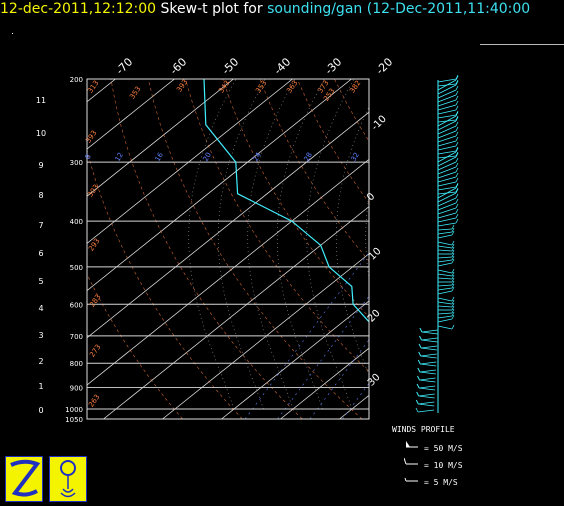  I want to click on header-date-time: 12-dec-2011,12:12:00, so click(78, 9).